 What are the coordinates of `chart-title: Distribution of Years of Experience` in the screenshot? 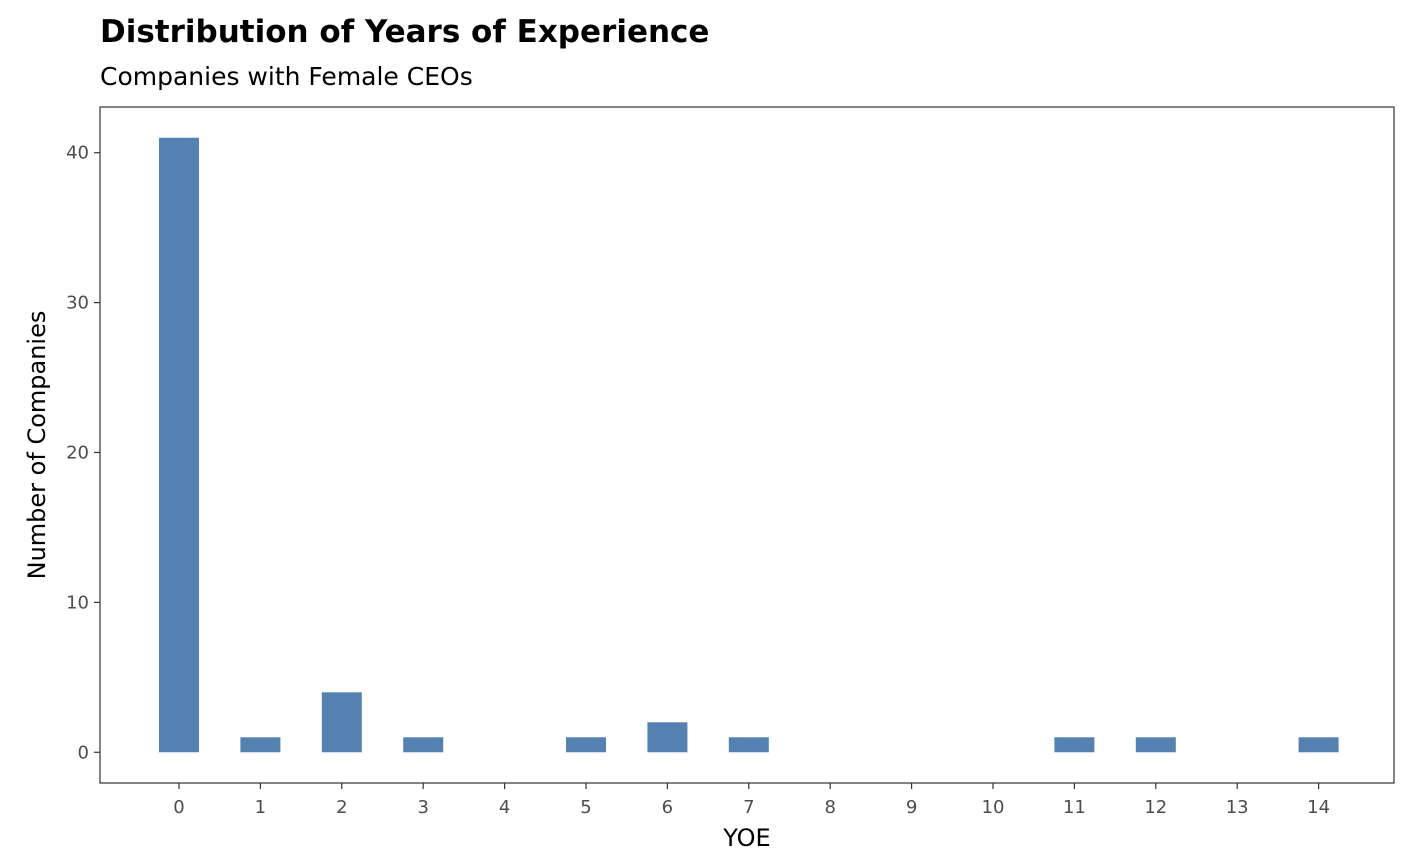 It's located at (404, 32).